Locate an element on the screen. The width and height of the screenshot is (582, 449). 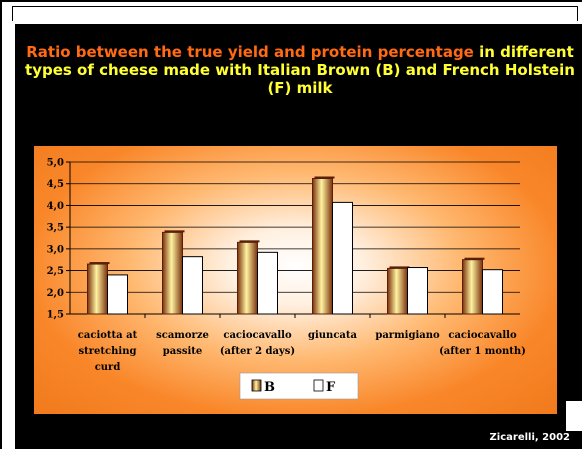
x-tick-label: giuncata is located at coordinates (333, 335).